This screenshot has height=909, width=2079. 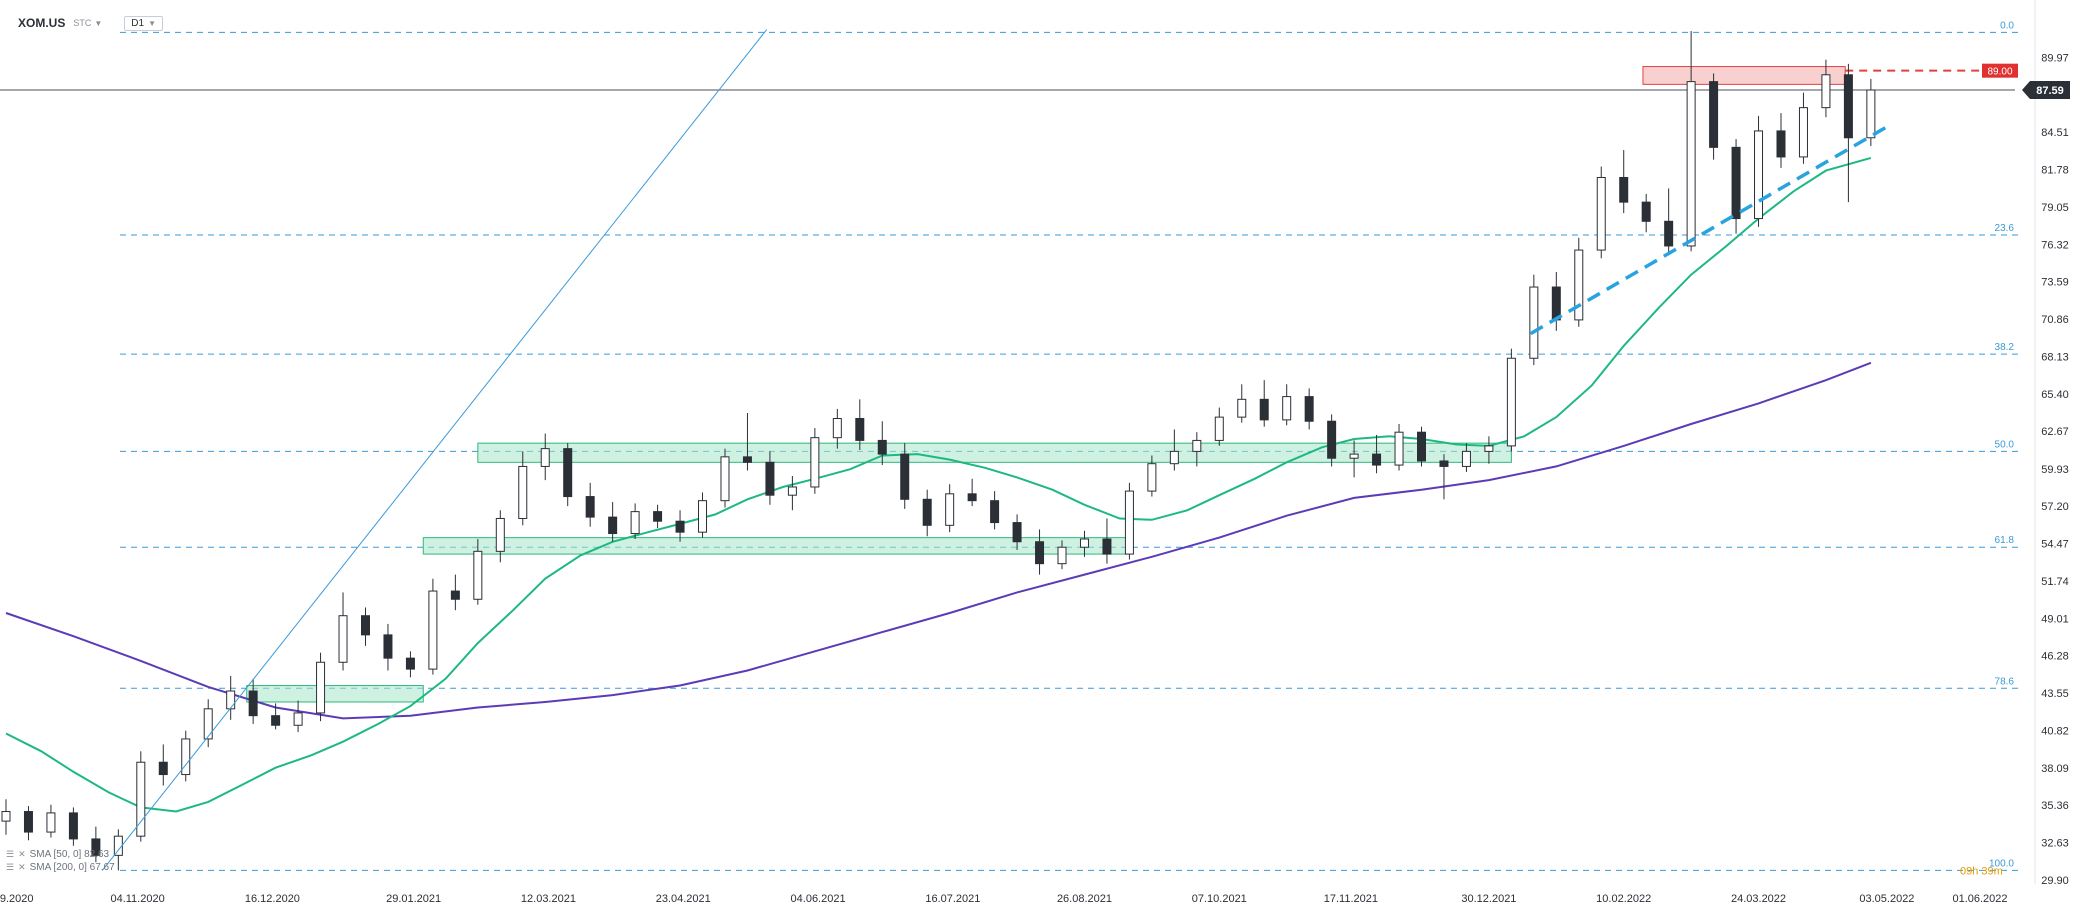 I want to click on y-tick-label: 70.86, so click(x=2055, y=320).